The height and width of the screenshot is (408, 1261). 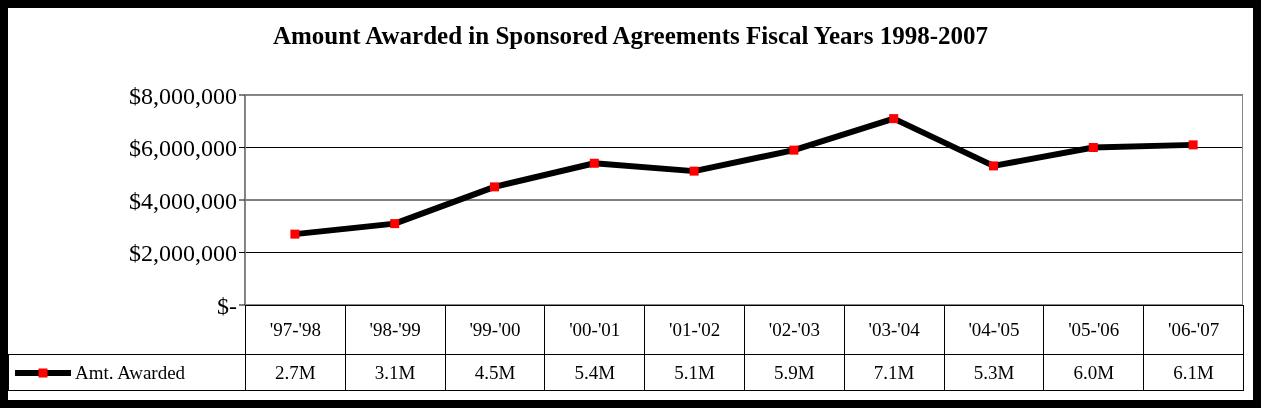 I want to click on data-label: 3.1M, so click(x=395, y=372).